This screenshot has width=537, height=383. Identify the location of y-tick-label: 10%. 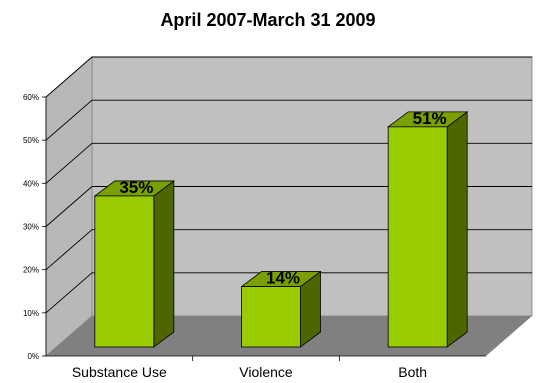
(31, 313).